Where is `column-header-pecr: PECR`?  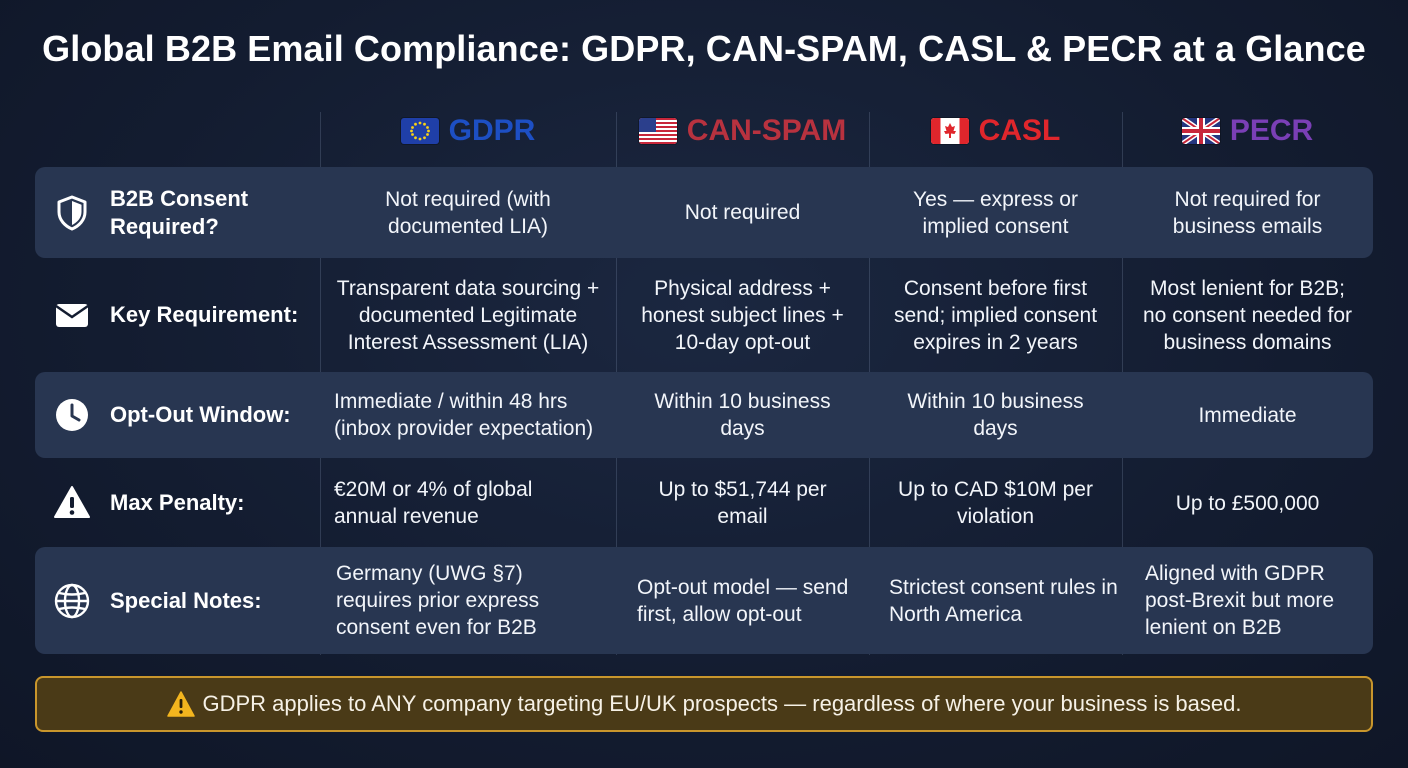
column-header-pecr: PECR is located at coordinates (1247, 131).